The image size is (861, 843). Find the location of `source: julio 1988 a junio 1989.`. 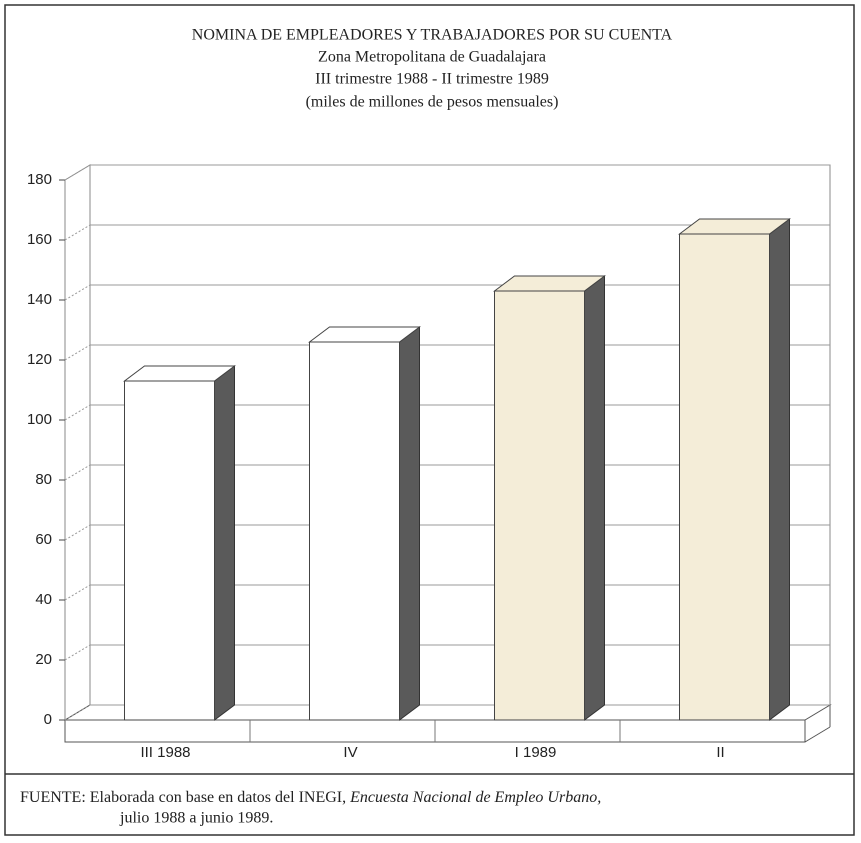

source: julio 1988 a junio 1989. is located at coordinates (196, 818).